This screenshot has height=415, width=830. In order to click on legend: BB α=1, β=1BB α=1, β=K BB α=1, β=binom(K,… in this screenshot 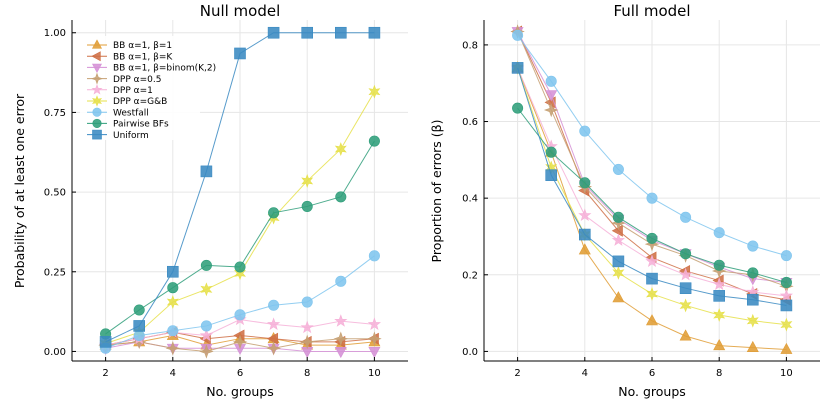, I will do `click(148, 88)`.